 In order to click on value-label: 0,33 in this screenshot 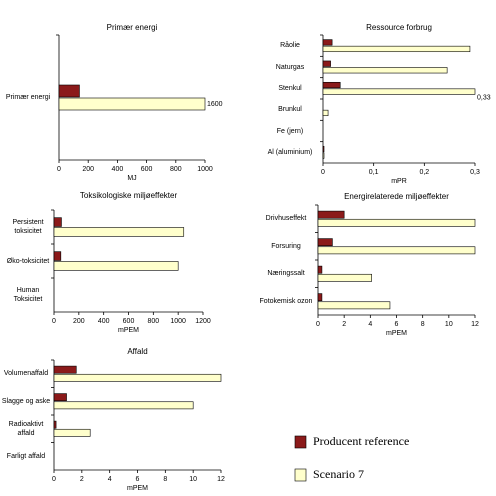, I will do `click(484, 97)`.